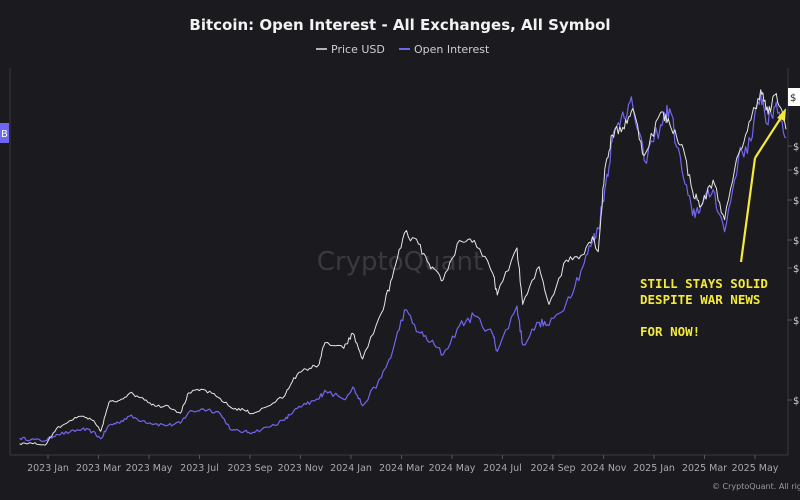 The height and width of the screenshot is (500, 800). Describe the element at coordinates (502, 468) in the screenshot. I see `x-tick-label-9: 2024 Jul` at that location.